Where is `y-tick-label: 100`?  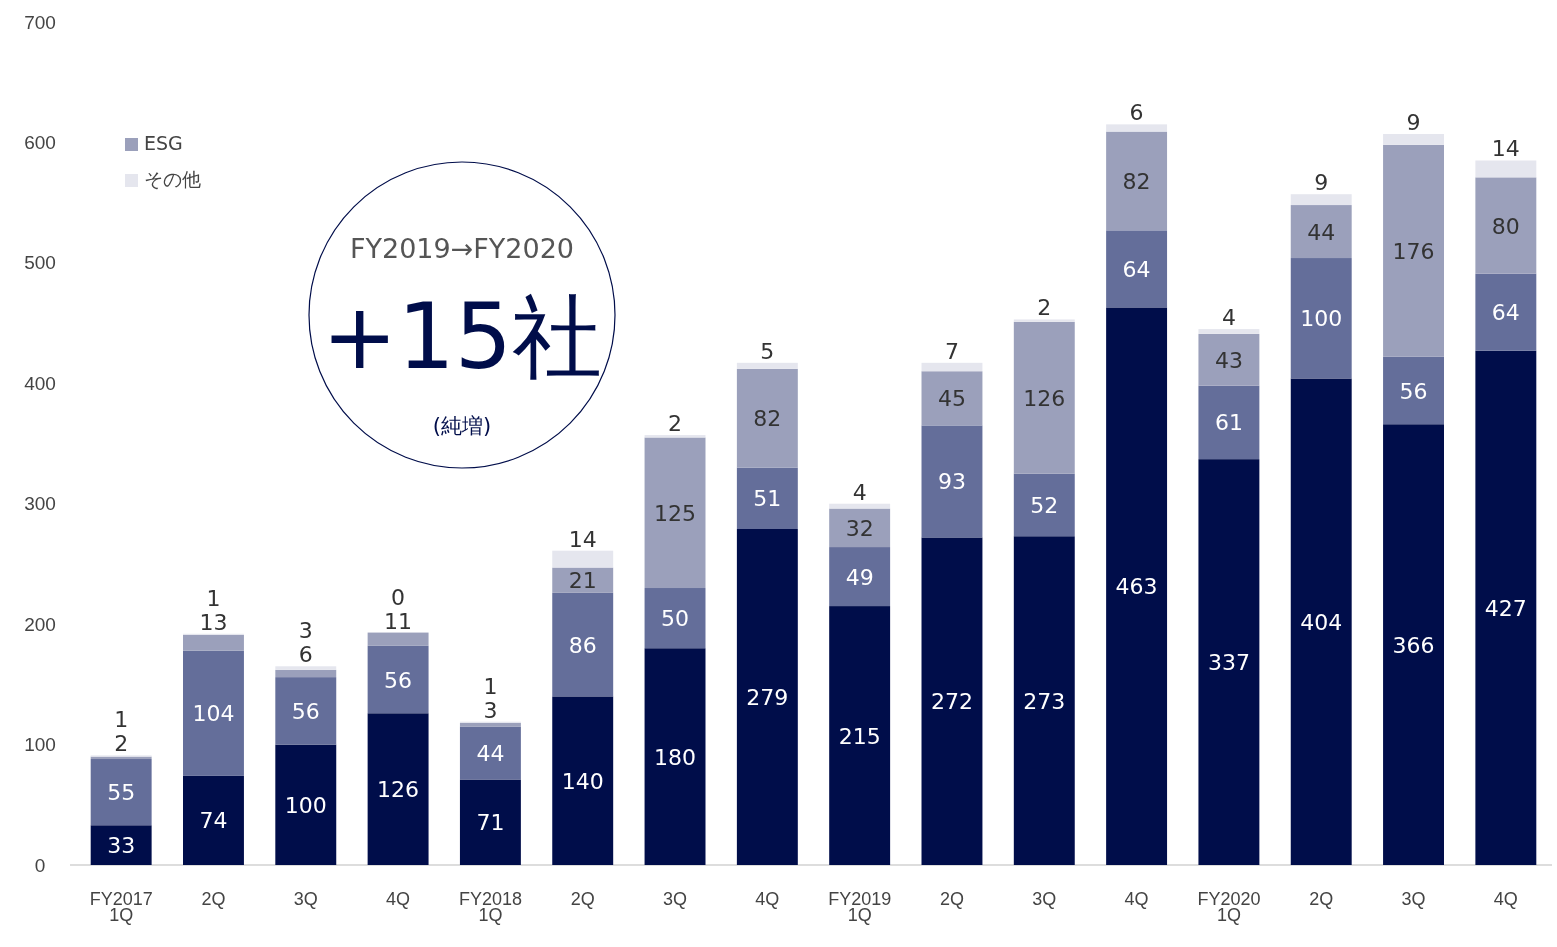 y-tick-label: 100 is located at coordinates (40, 745).